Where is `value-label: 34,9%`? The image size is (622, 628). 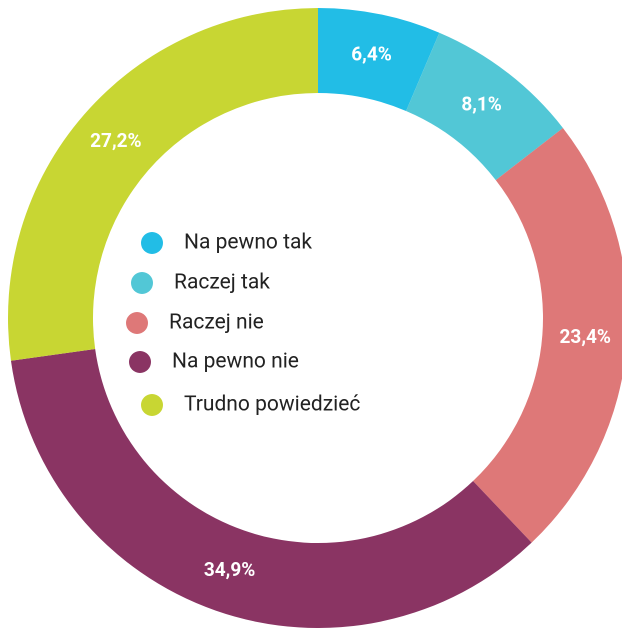 value-label: 34,9% is located at coordinates (229, 569).